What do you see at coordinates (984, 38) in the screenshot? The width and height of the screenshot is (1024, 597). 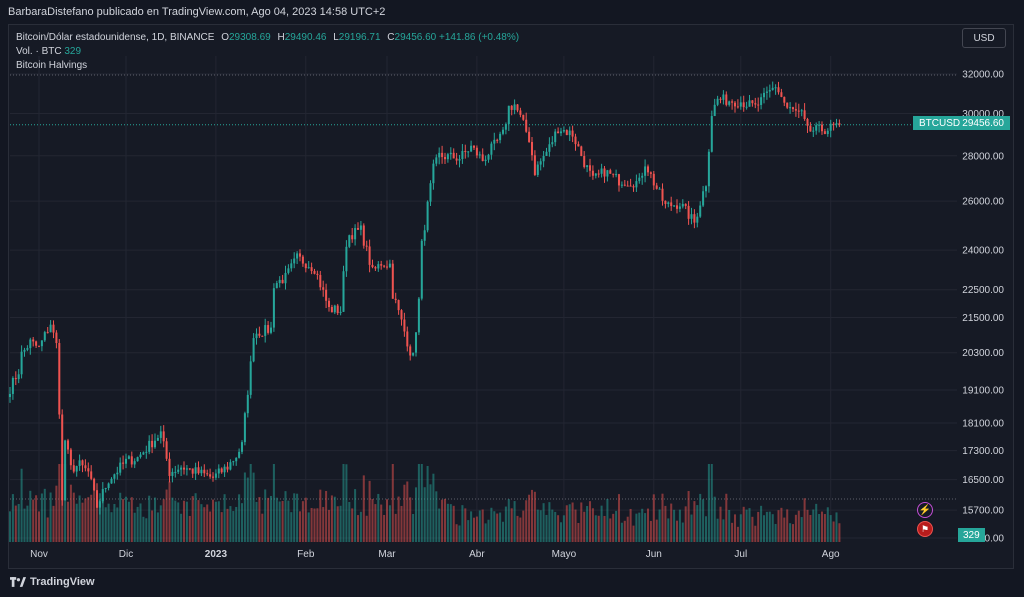 I see `currency-button: USD` at bounding box center [984, 38].